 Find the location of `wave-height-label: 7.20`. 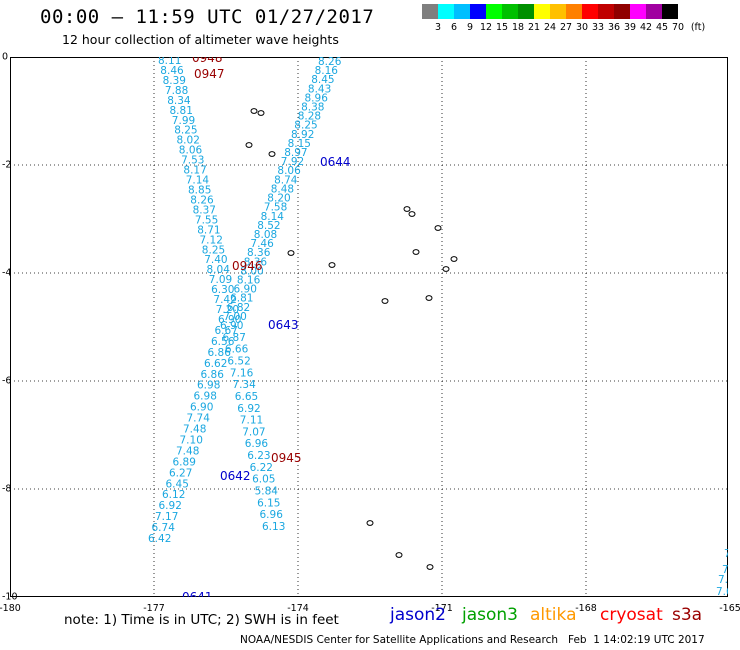

wave-height-label: 7.20 is located at coordinates (227, 310).